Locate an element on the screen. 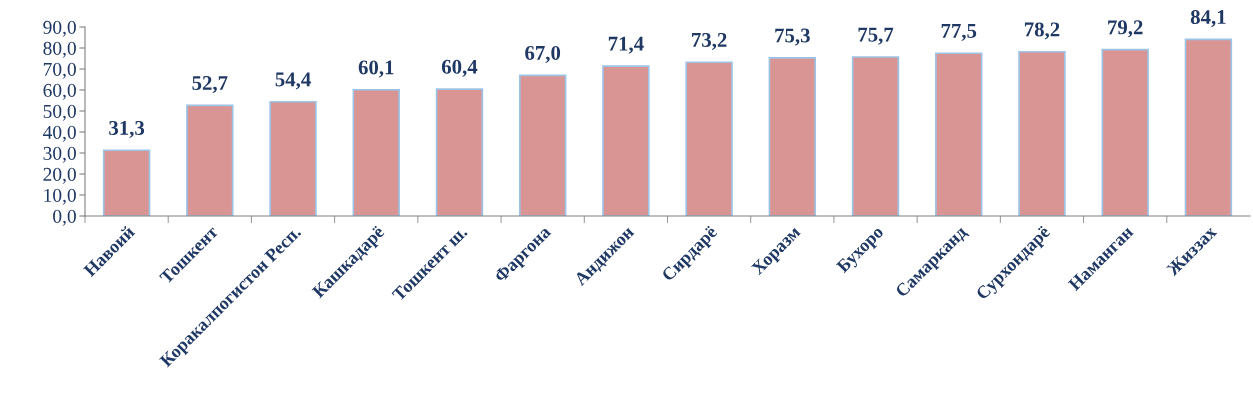 The width and height of the screenshot is (1253, 408). y-tick-label: 50,0 is located at coordinates (59, 112).